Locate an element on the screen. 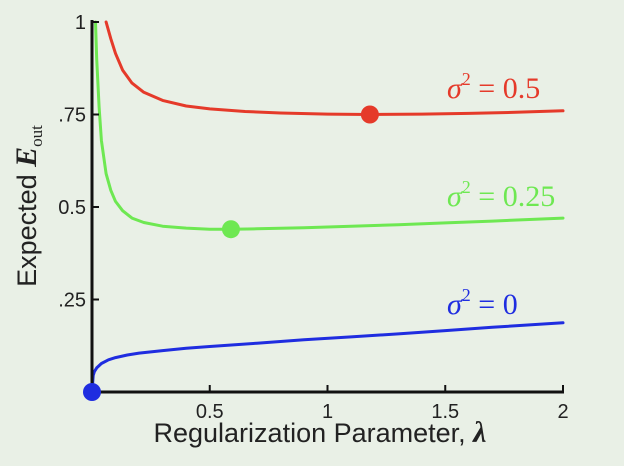 The image size is (624, 466). y-axis-title: Expected Eout is located at coordinates (28, 206).